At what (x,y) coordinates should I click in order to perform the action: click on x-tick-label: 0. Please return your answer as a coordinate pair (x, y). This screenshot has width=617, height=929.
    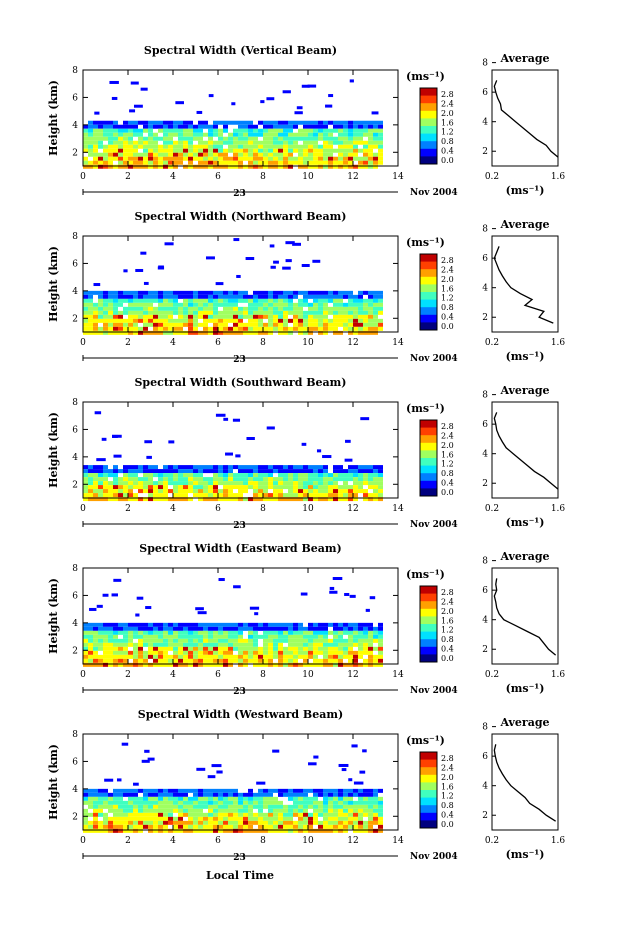
    Looking at the image, I should click on (83, 841).